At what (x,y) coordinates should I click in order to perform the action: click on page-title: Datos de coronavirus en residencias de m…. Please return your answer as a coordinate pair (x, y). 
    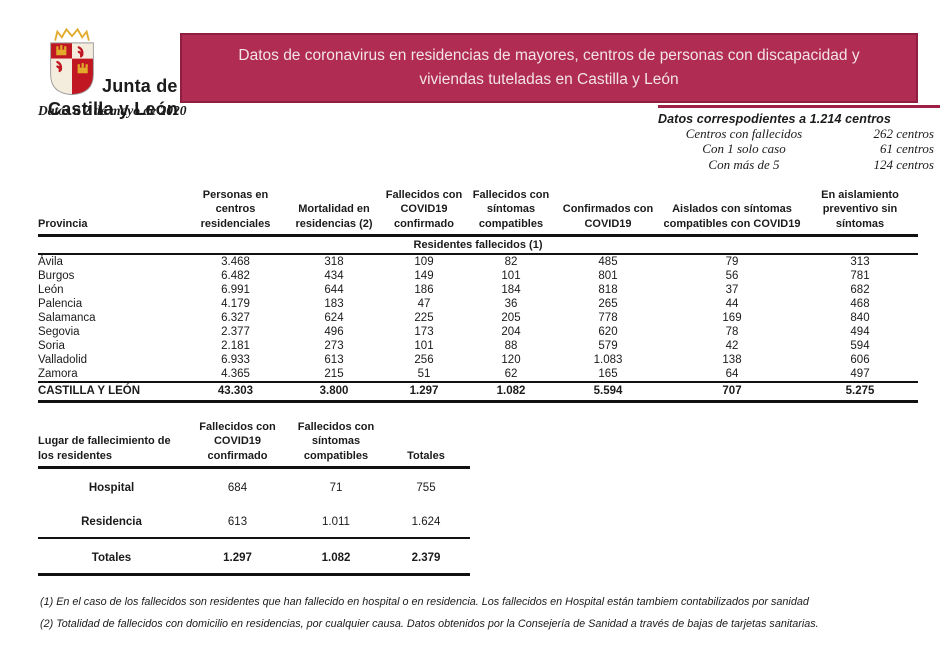
    Looking at the image, I should click on (549, 67).